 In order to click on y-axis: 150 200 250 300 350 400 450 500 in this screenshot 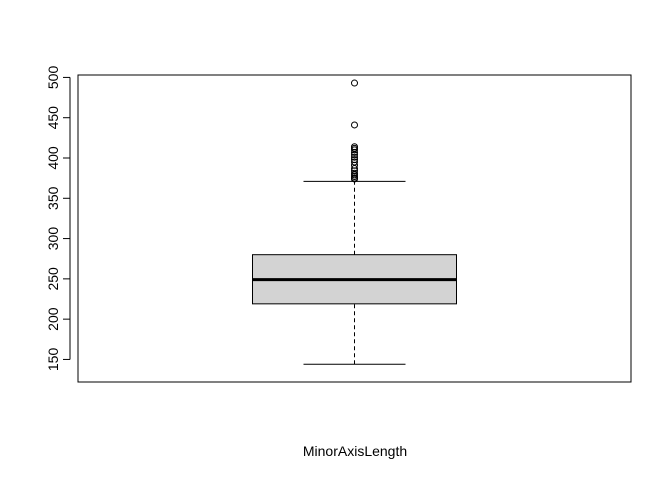, I will do `click(58, 219)`.